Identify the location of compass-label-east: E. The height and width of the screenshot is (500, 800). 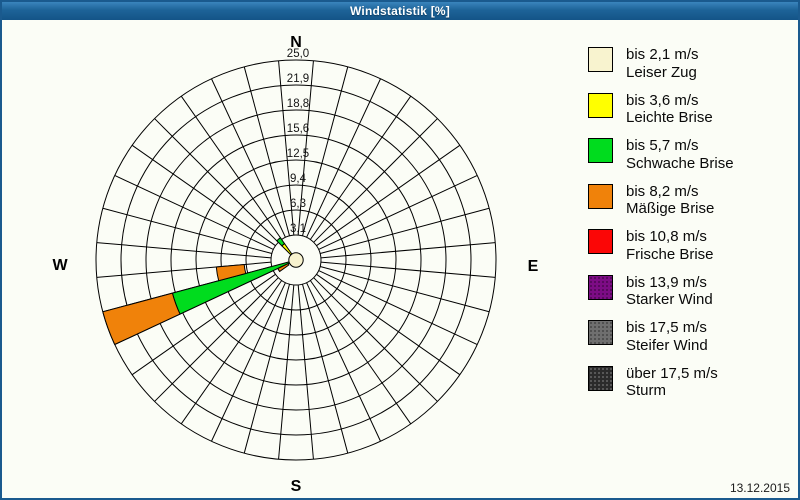
(533, 266).